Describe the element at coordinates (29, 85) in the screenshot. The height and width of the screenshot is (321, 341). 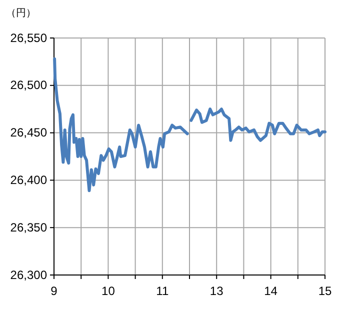
I see `y-tick-label: 26,500` at that location.